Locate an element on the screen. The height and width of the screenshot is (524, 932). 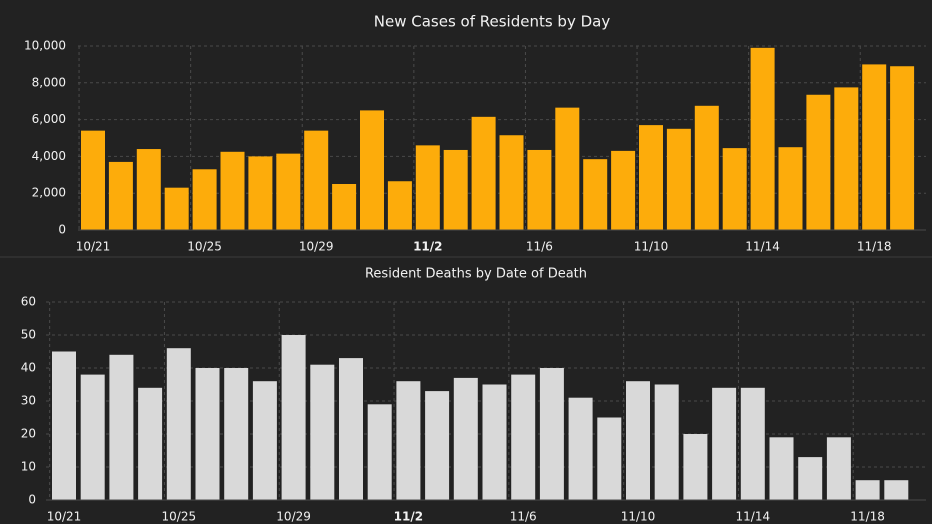
y-tick-label: 6,000 is located at coordinates (49, 119).